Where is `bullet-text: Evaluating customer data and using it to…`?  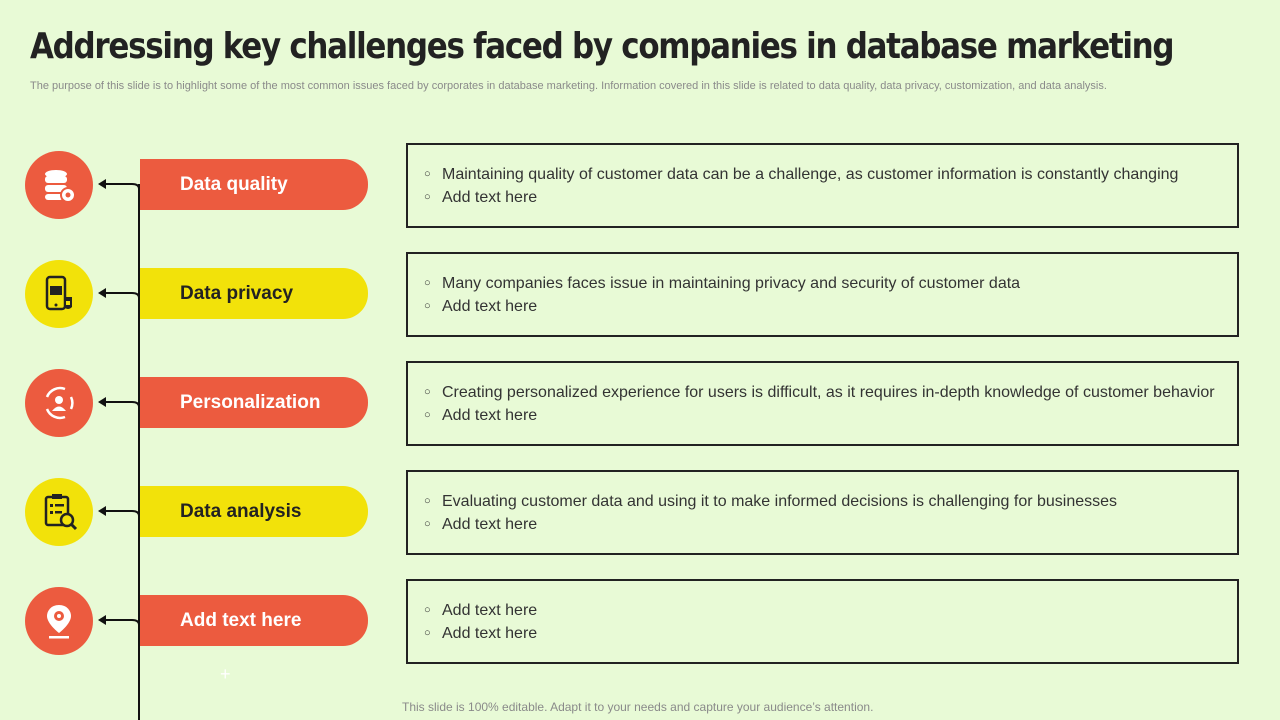
bullet-text: Evaluating customer data and using it to… is located at coordinates (780, 501).